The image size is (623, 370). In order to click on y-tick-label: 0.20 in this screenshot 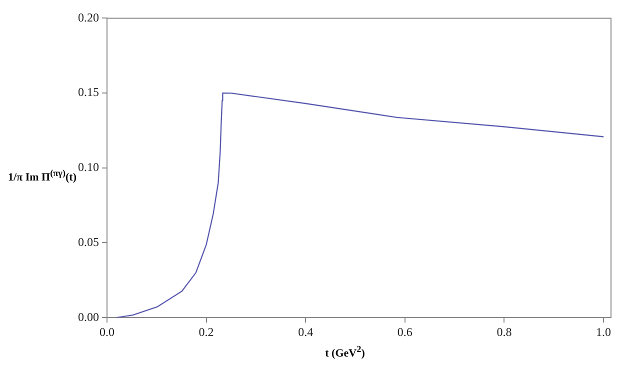, I will do `click(88, 17)`.